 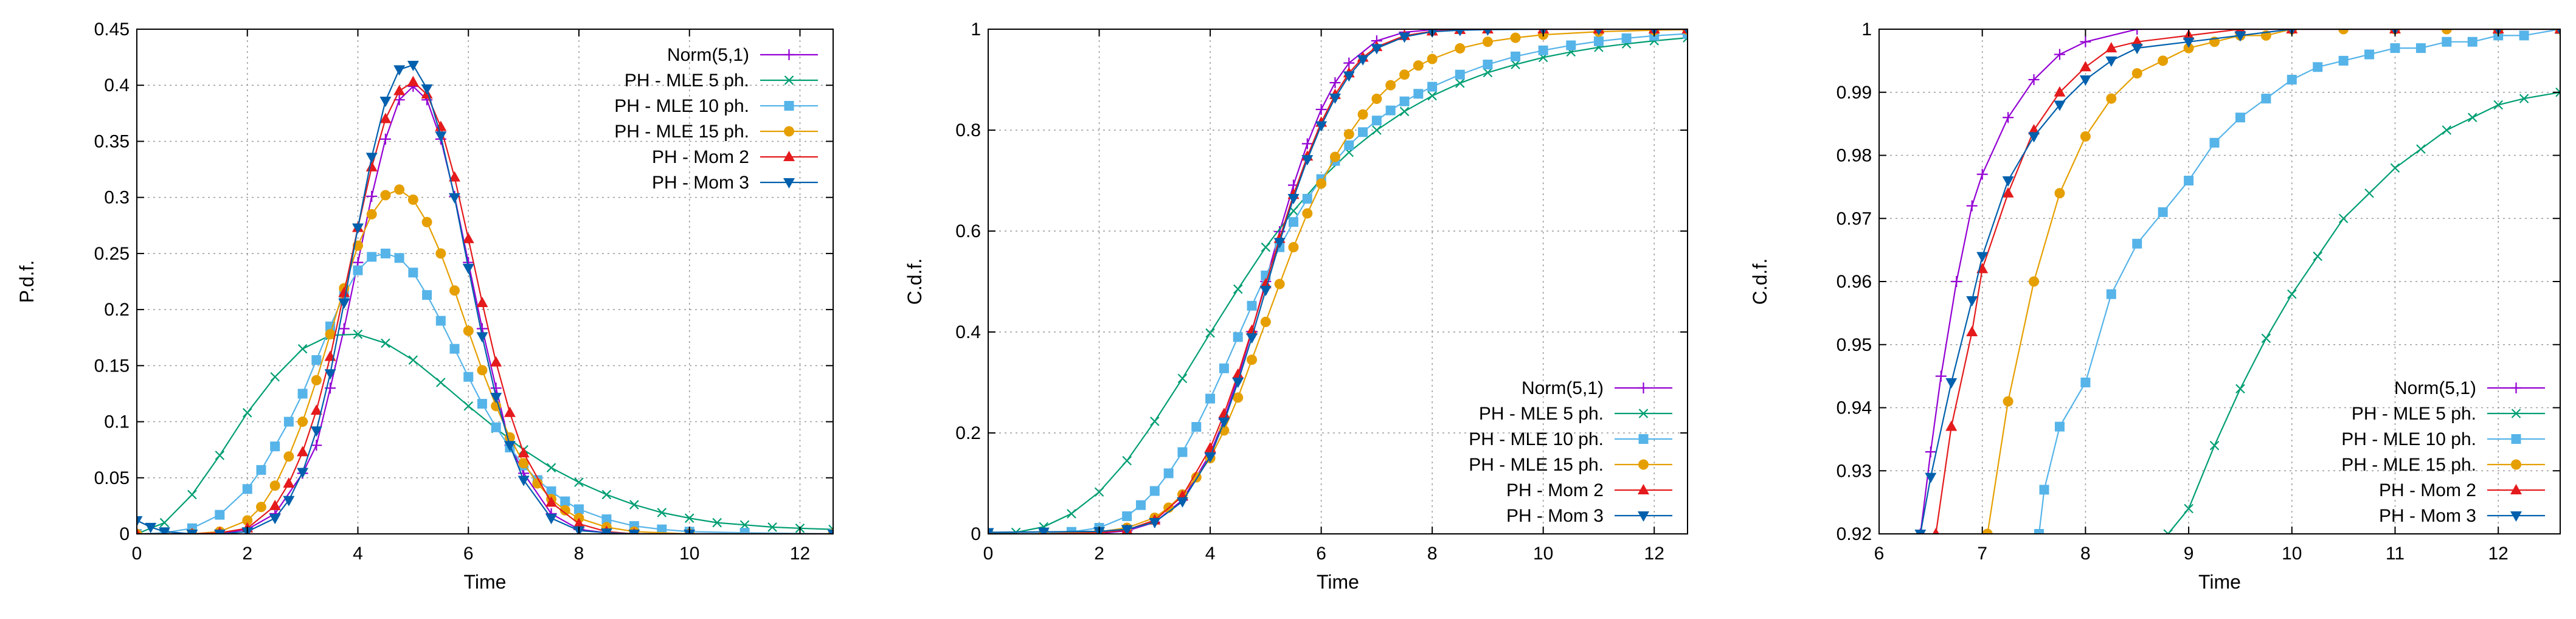 I want to click on y-tick-label: 0.35, so click(x=112, y=141).